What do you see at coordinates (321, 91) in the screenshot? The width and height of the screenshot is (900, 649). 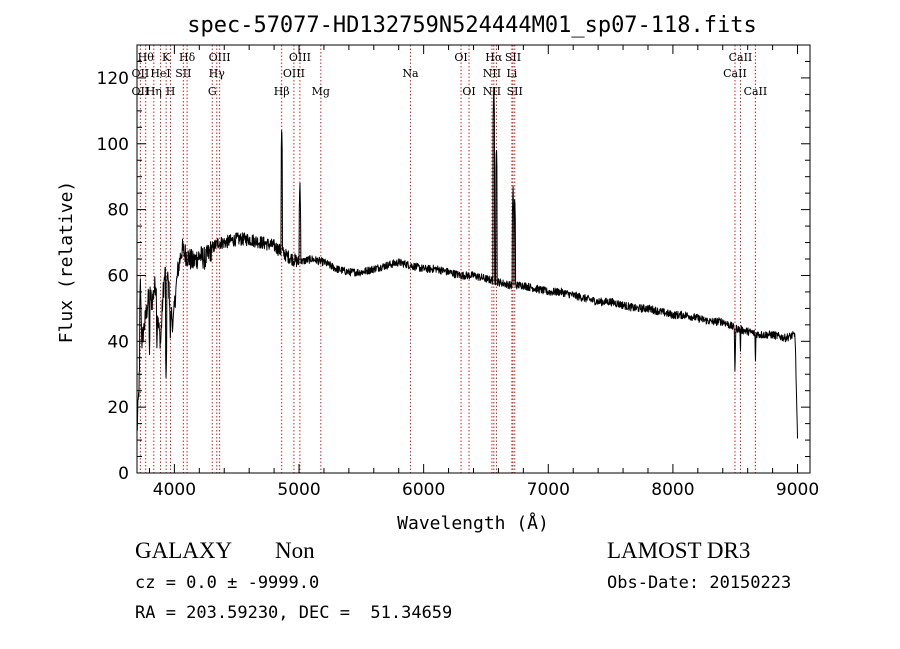 I see `line-label: Mg` at bounding box center [321, 91].